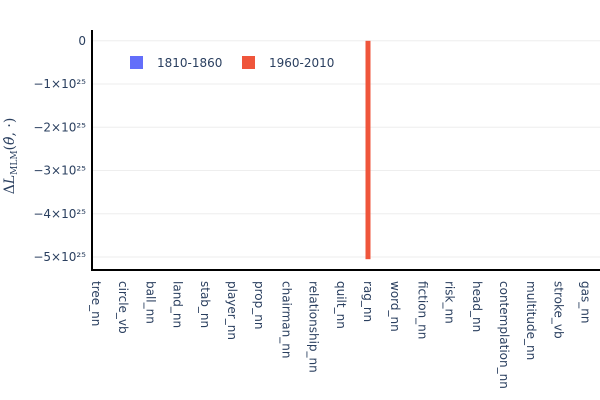 The height and width of the screenshot is (400, 600). Describe the element at coordinates (586, 302) in the screenshot. I see `x-tick-label: gas_nn` at that location.